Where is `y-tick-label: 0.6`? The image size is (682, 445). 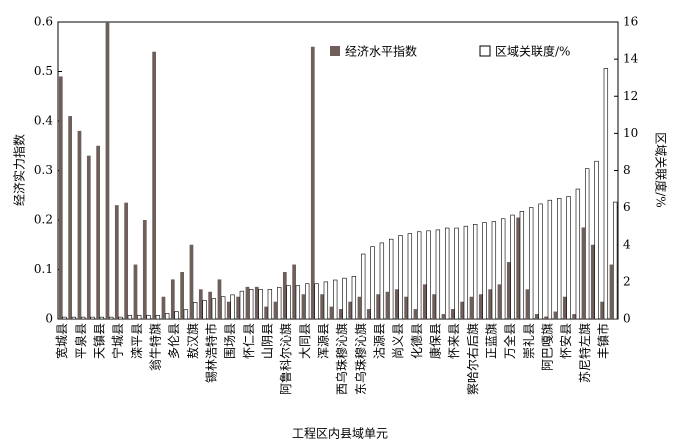 y-tick-label: 0.6 is located at coordinates (43, 22).